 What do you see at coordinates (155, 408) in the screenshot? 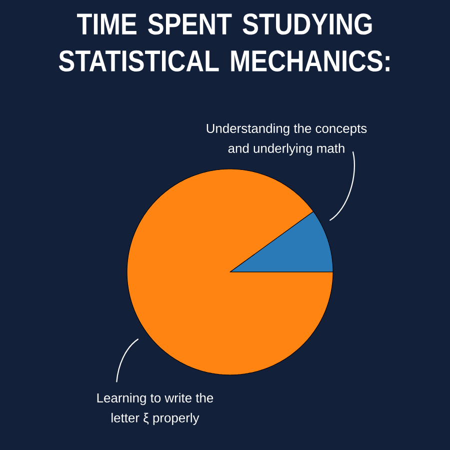
I see `slice-label: Learning to write the letter ξ properly` at bounding box center [155, 408].